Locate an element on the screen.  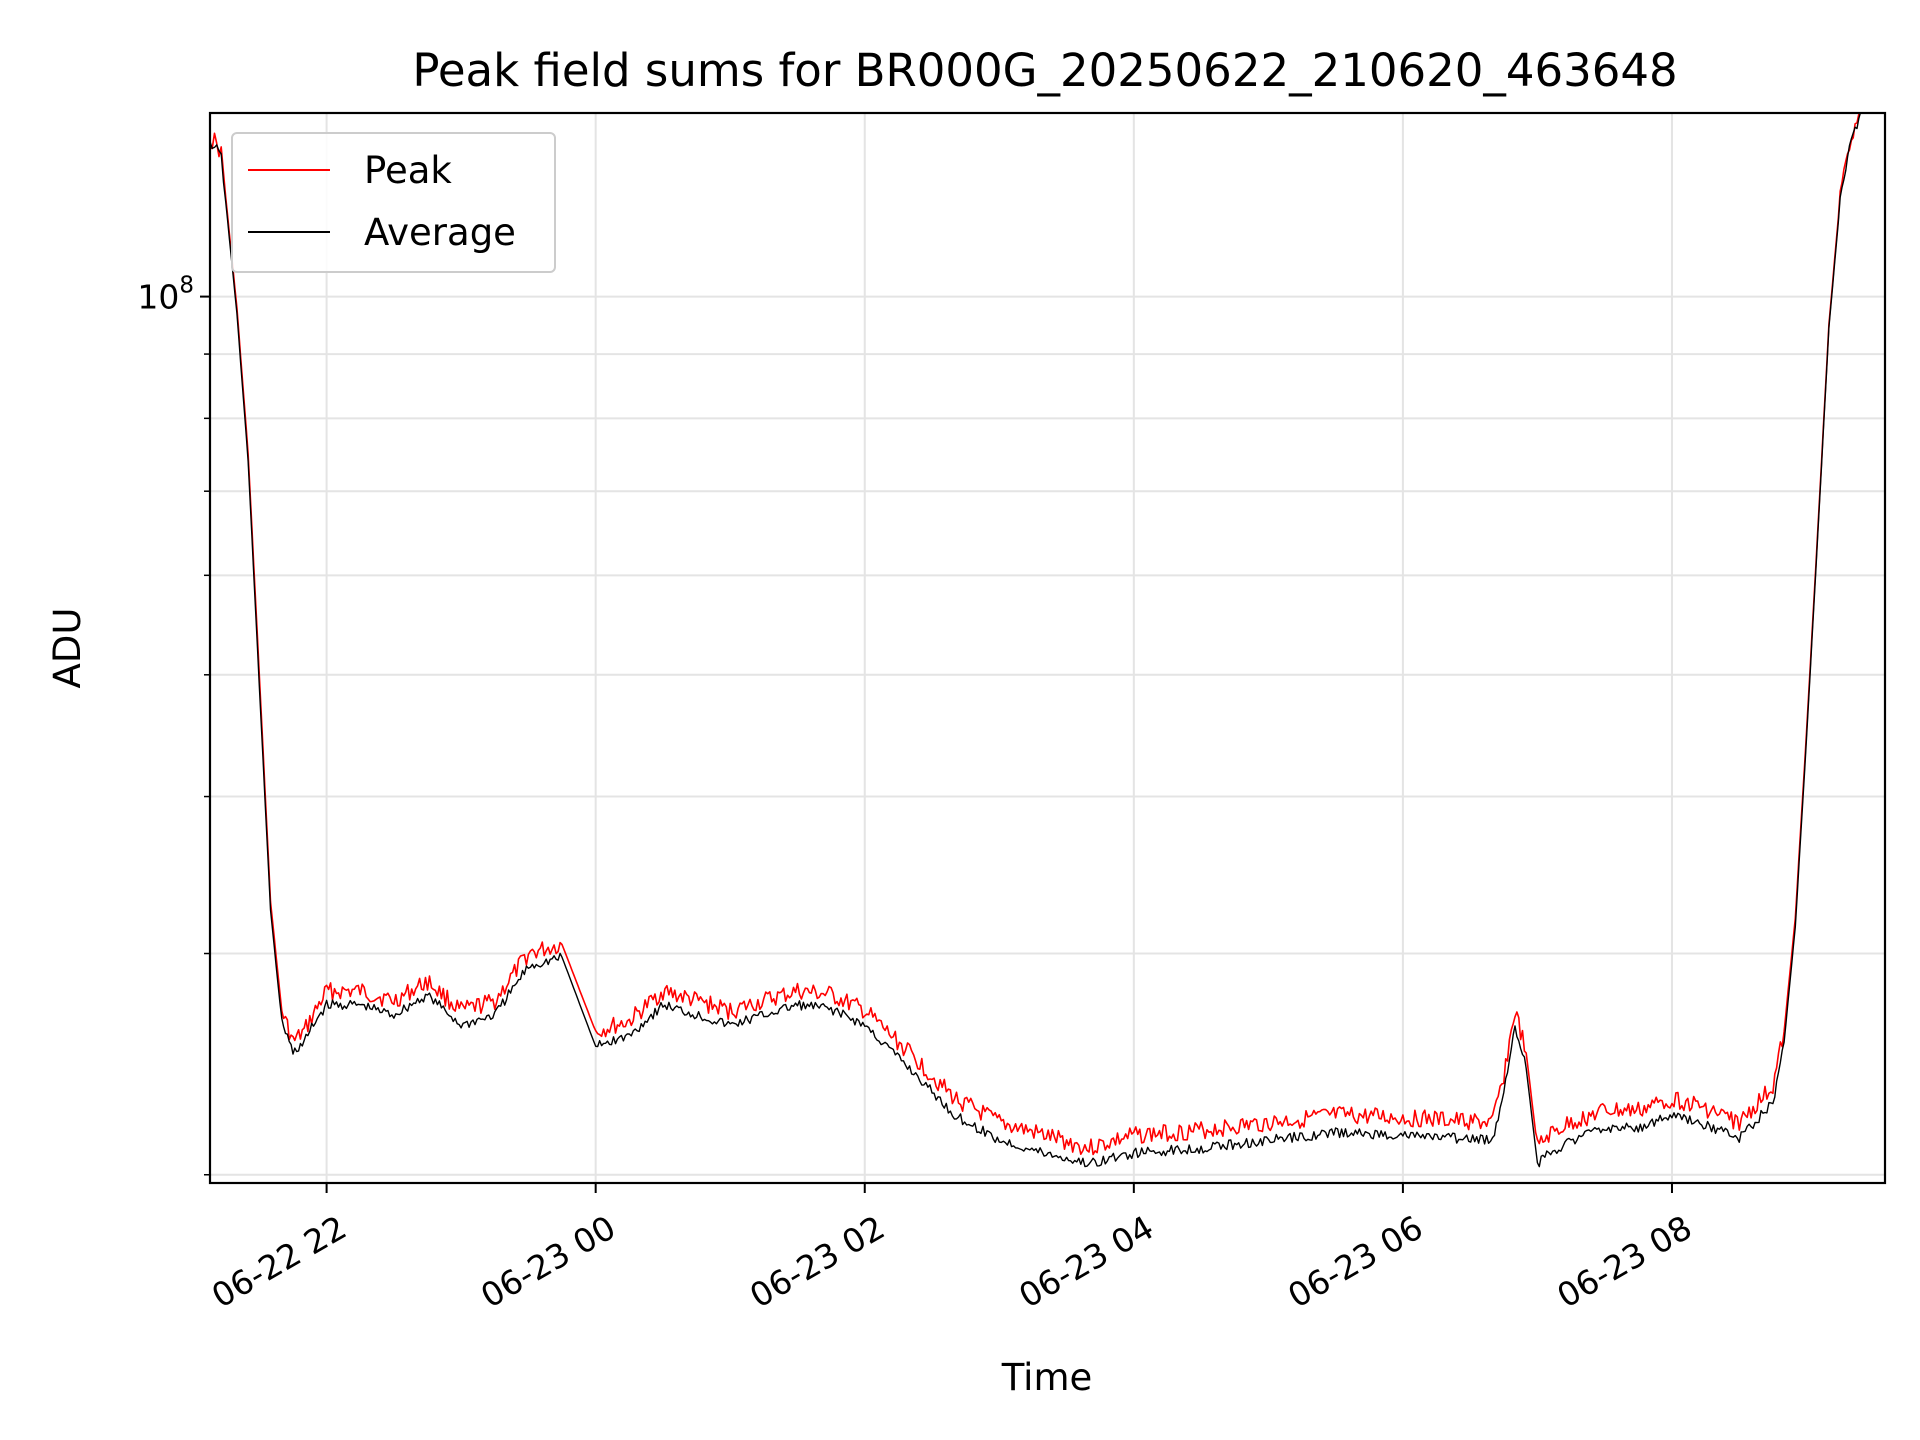
y-axis-label: ADU is located at coordinates (67, 648).